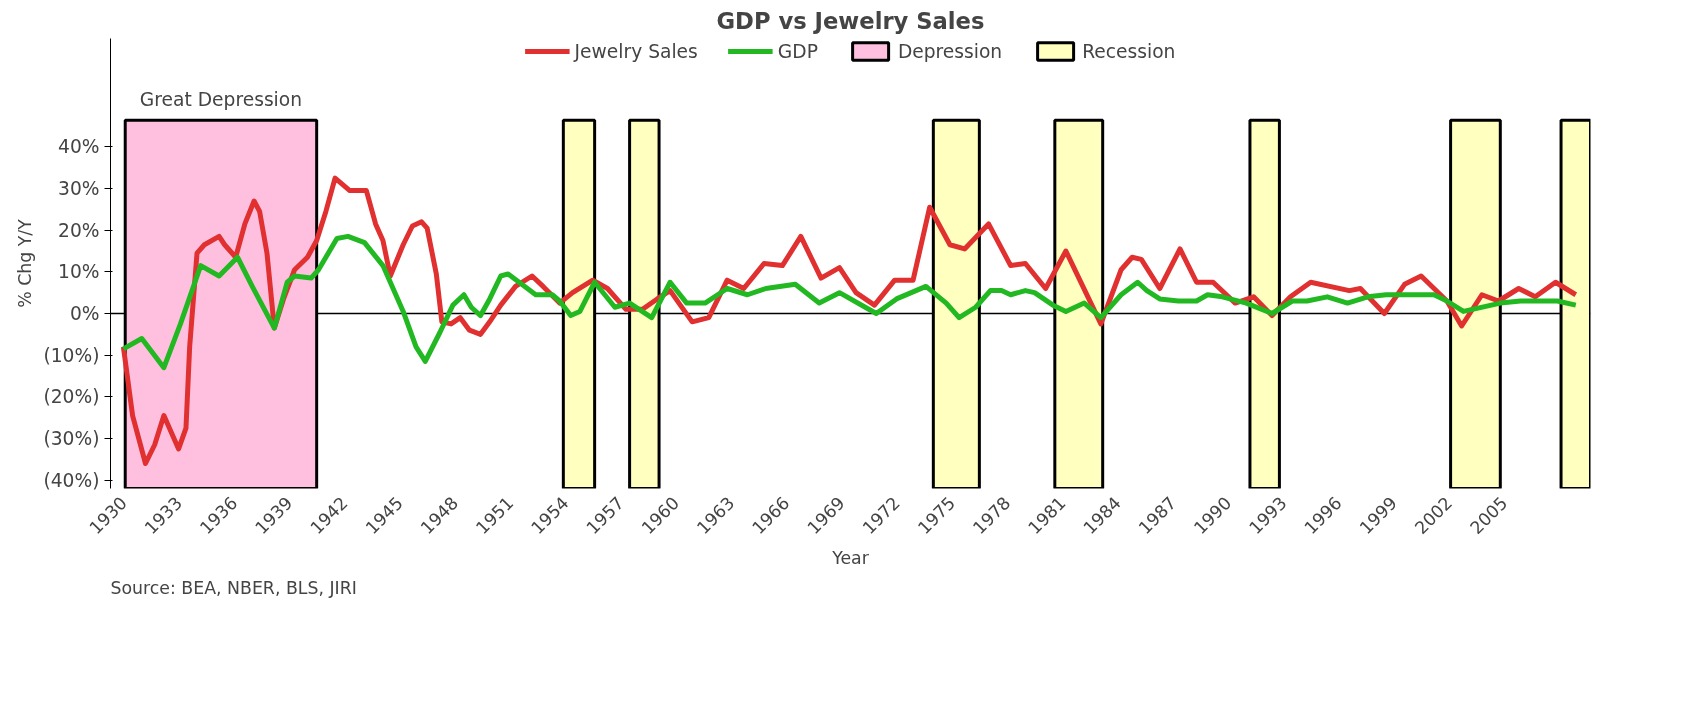 This screenshot has width=1684, height=711. Describe the element at coordinates (71, 438) in the screenshot. I see `y-tick-label: (30%)` at that location.